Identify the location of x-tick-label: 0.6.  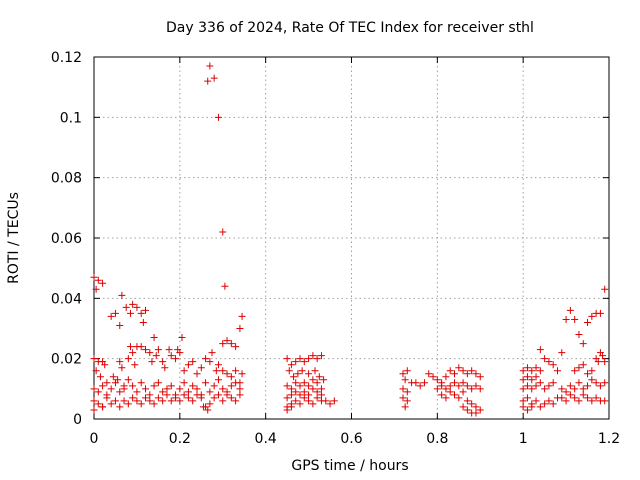
(351, 439).